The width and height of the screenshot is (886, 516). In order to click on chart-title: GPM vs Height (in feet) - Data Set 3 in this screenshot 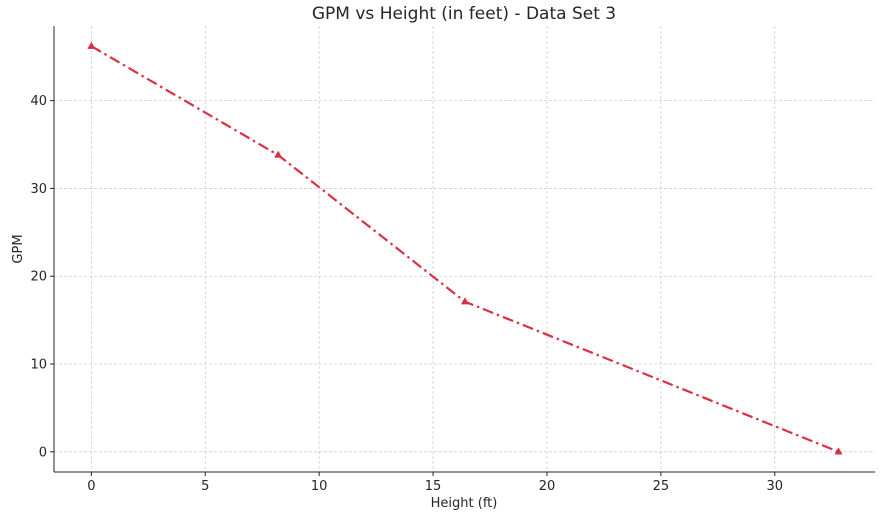, I will do `click(464, 14)`.